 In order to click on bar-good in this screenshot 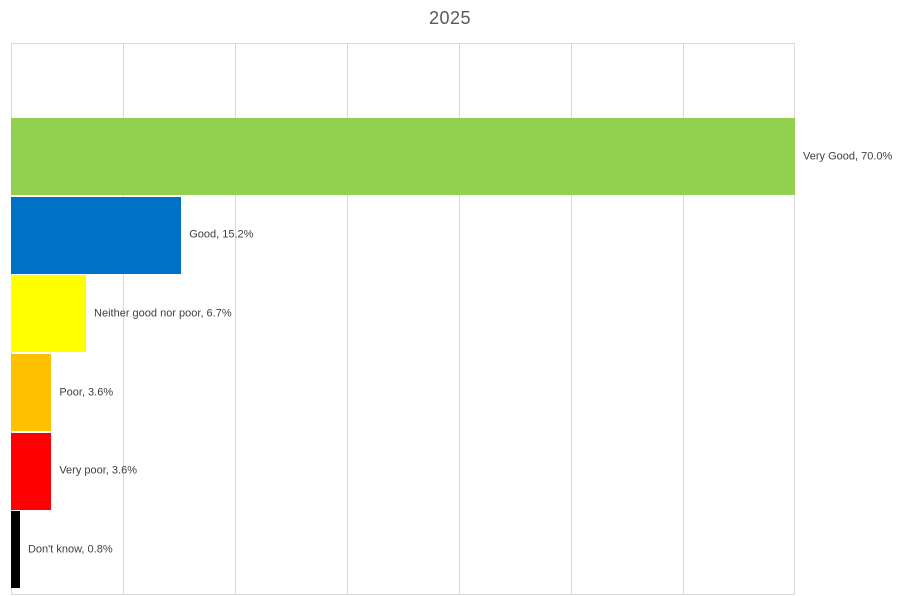, I will do `click(96, 235)`.